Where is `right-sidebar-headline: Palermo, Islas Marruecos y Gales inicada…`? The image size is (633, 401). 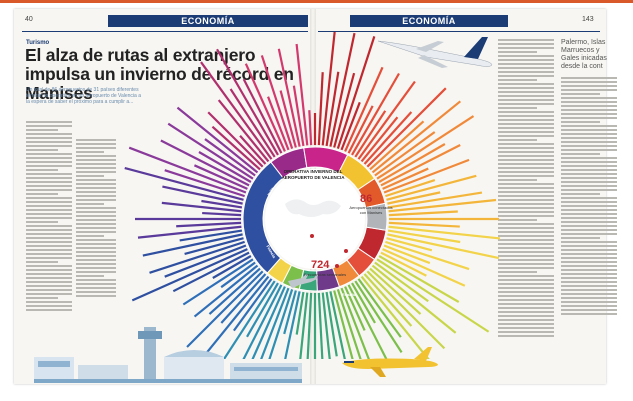 right-sidebar-headline: Palermo, Islas Marruecos y Gales inicada… is located at coordinates (584, 54).